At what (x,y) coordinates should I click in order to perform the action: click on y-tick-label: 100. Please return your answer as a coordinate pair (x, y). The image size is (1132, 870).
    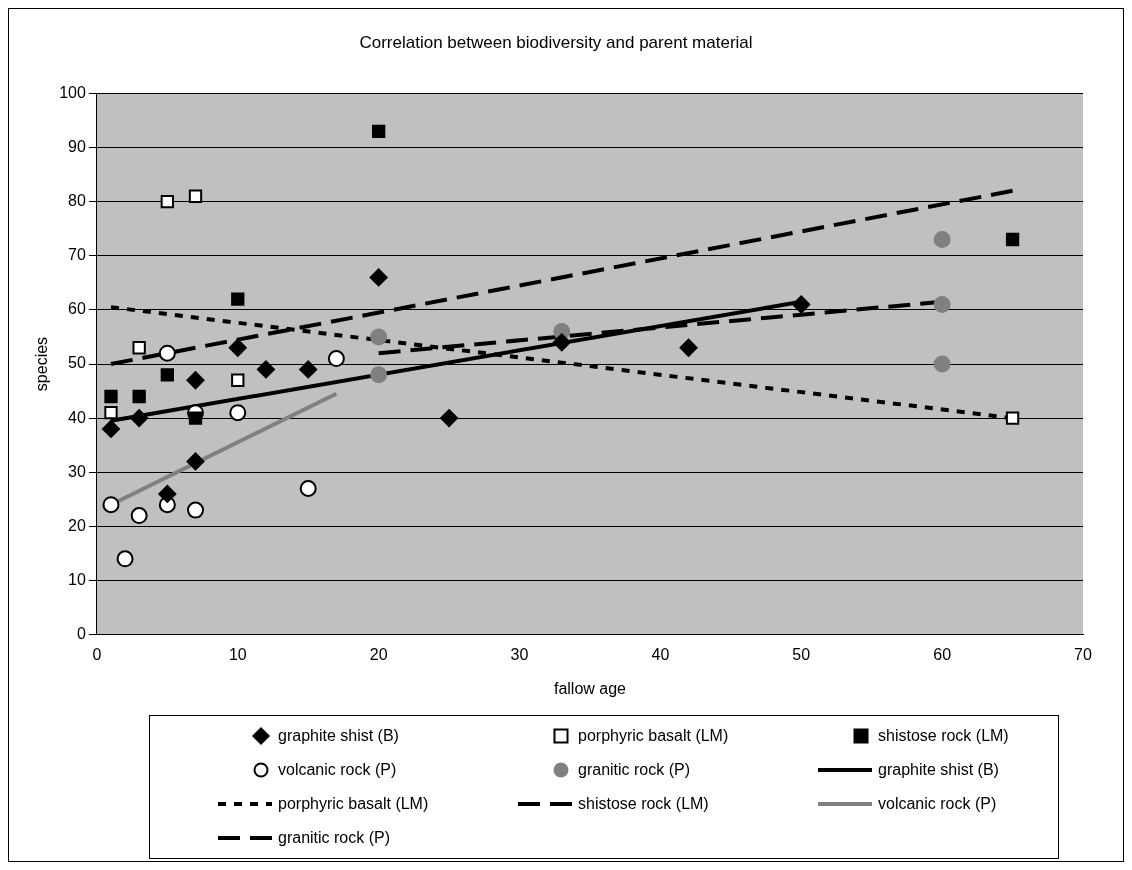
    Looking at the image, I should click on (72, 92).